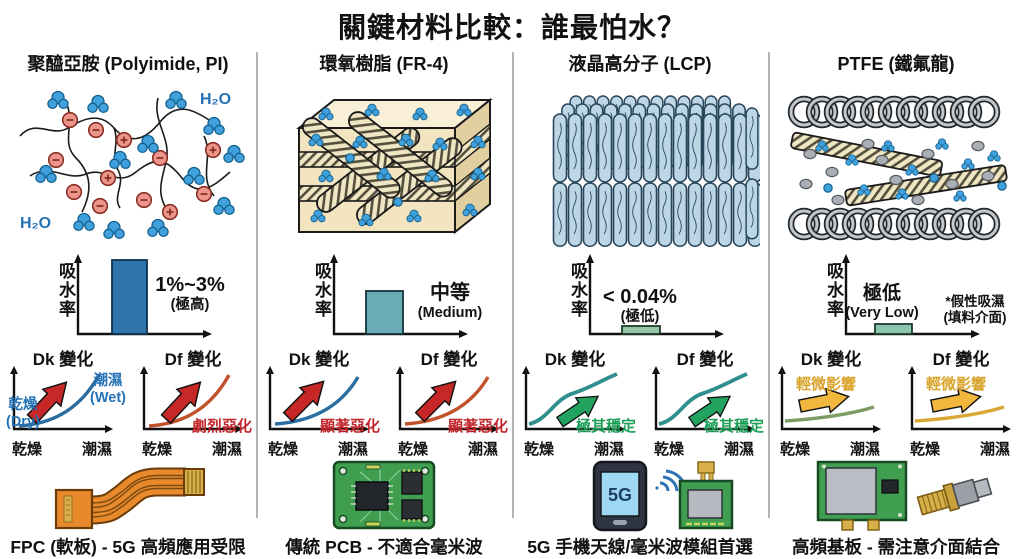 The width and height of the screenshot is (1024, 559). What do you see at coordinates (128, 547) in the screenshot?
I see `column-caption: FPC (軟板) - 5G 高頻應用受限` at bounding box center [128, 547].